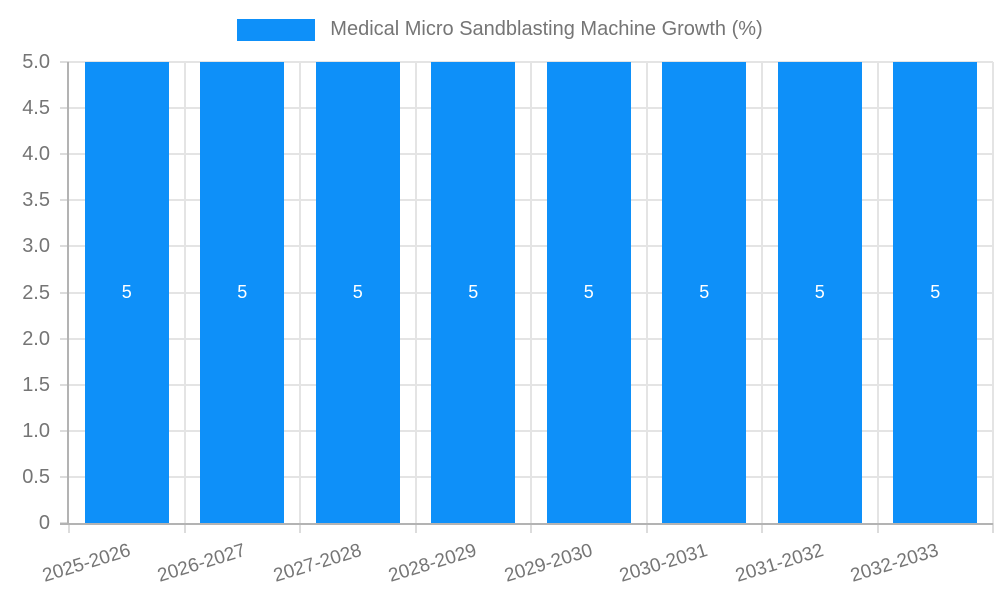 The height and width of the screenshot is (600, 1000). Describe the element at coordinates (276, 29) in the screenshot. I see `legend-swatch-icon` at that location.